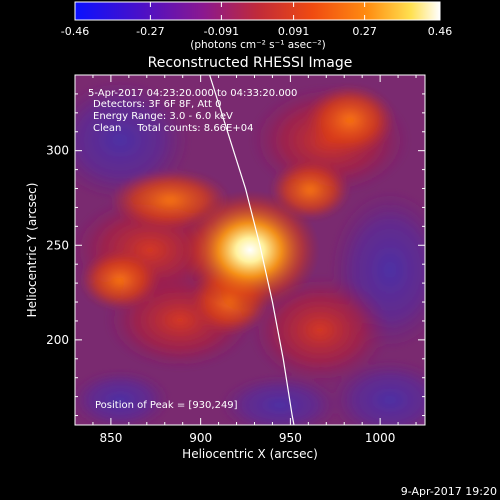  What do you see at coordinates (294, 31) in the screenshot?
I see `colorbar-tick-label: 0.091` at bounding box center [294, 31].